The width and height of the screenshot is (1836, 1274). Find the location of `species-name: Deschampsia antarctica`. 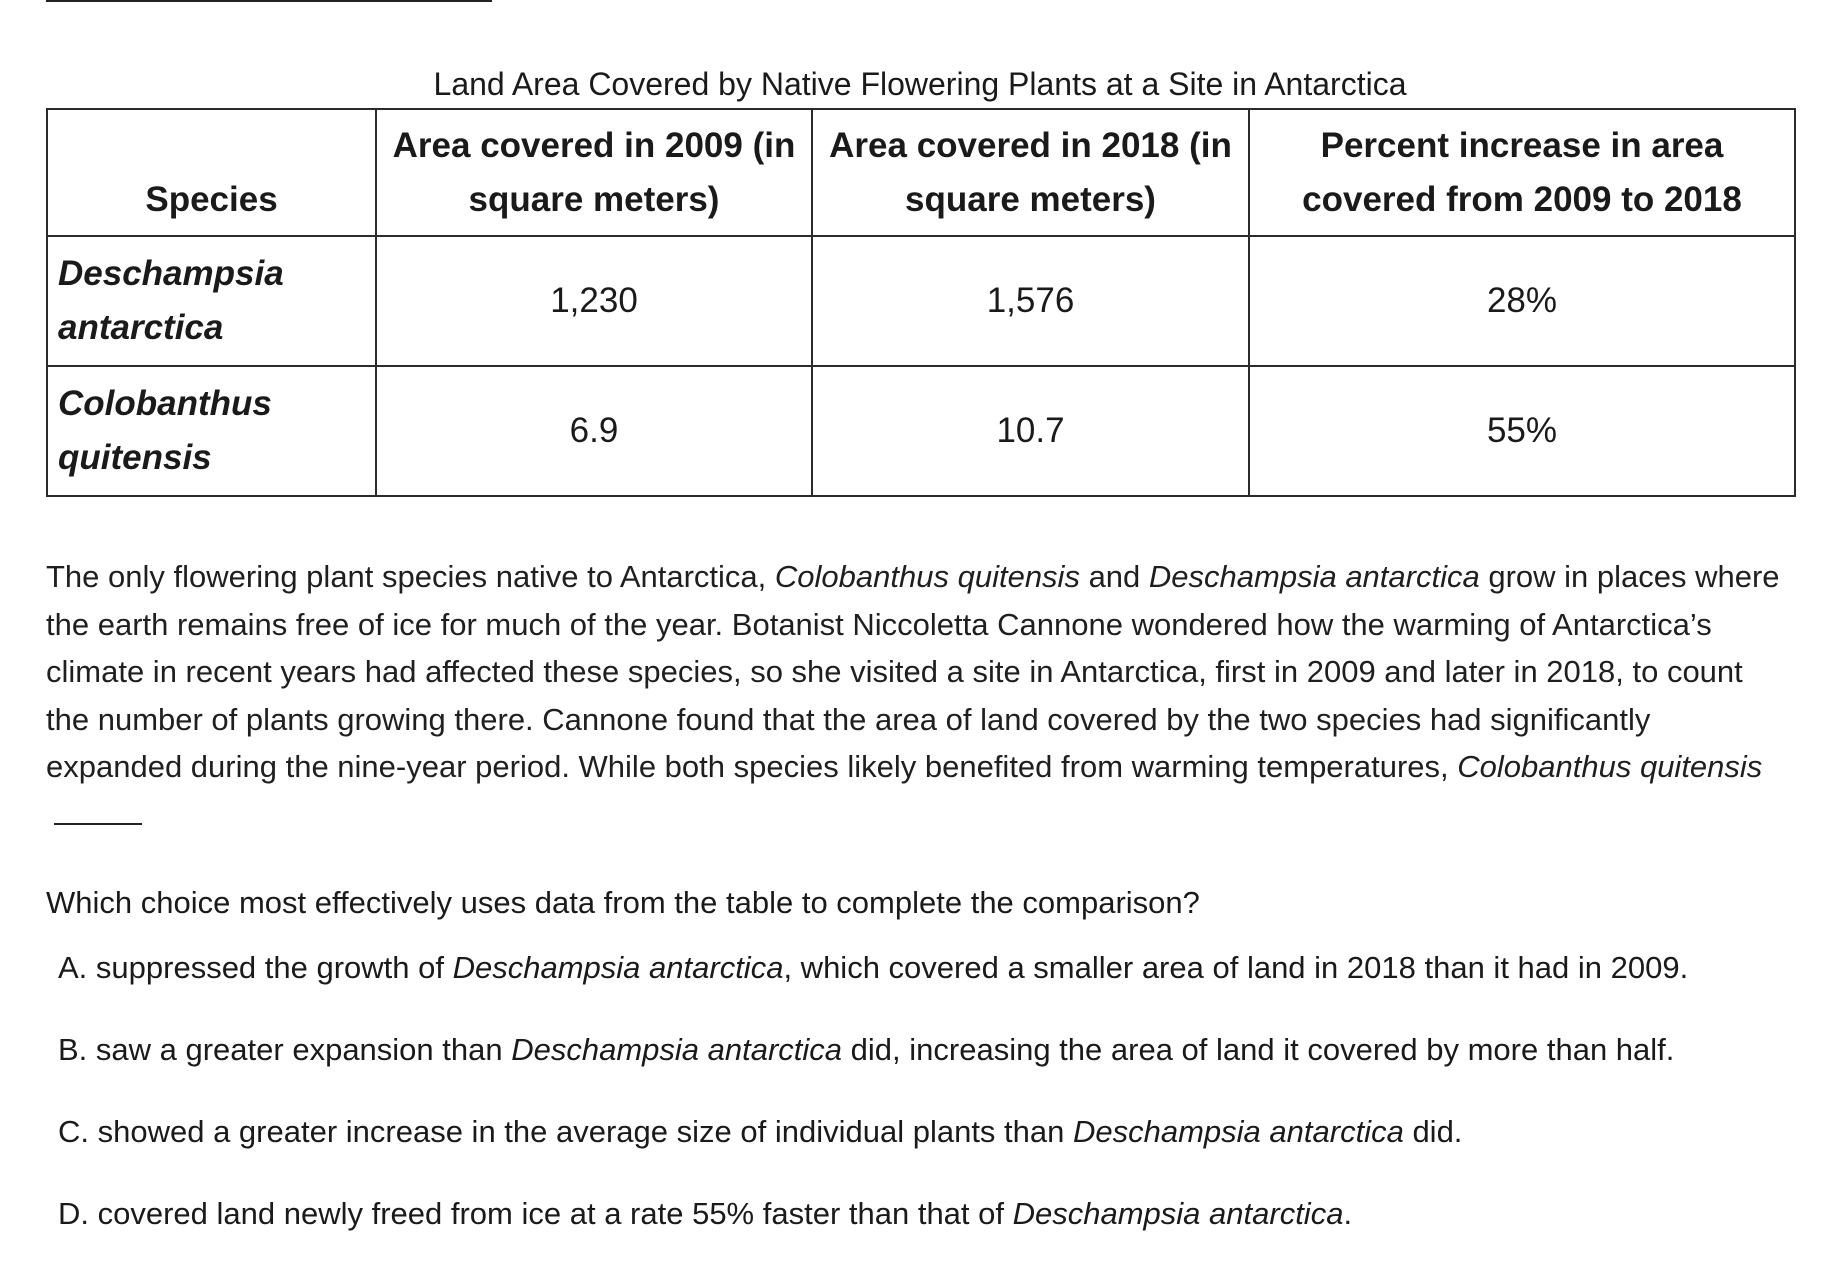

species-name: Deschampsia antarctica is located at coordinates (1314, 576).